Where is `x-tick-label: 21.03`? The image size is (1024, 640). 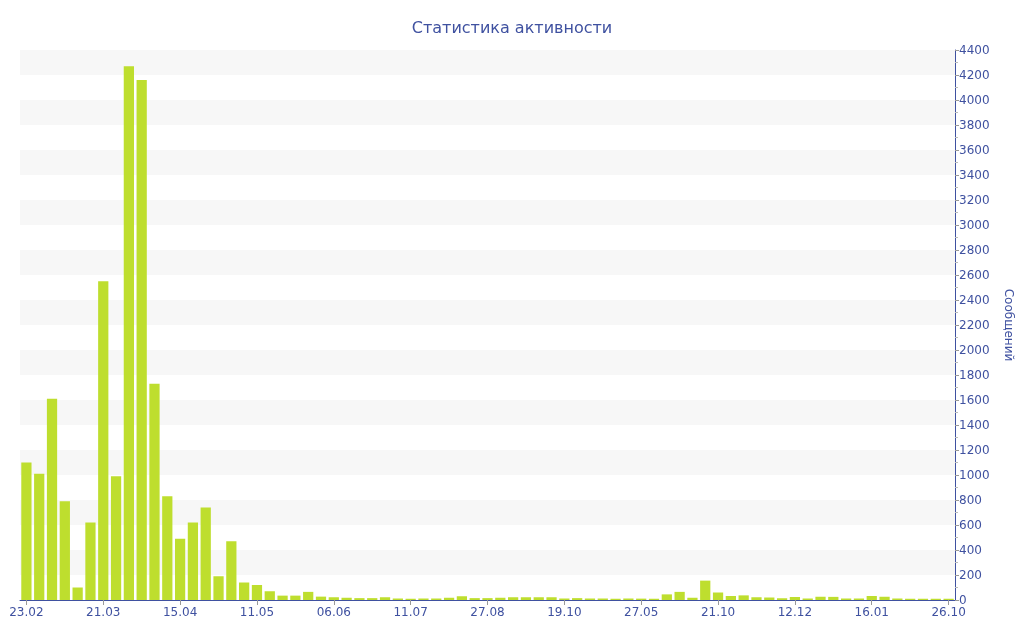
x-tick-label: 21.03 is located at coordinates (103, 612).